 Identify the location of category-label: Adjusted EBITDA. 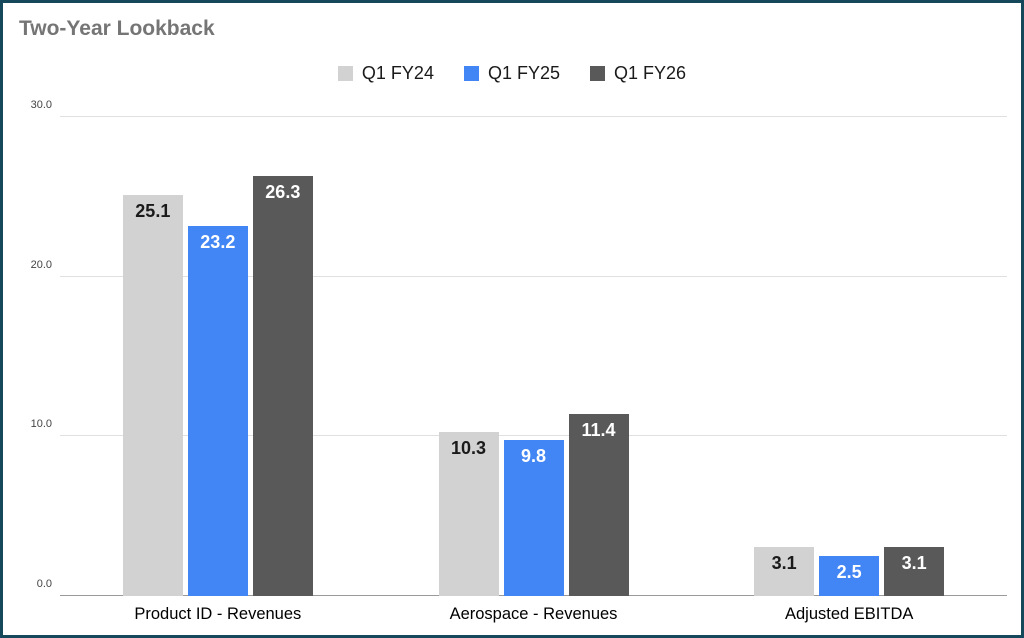
(849, 614).